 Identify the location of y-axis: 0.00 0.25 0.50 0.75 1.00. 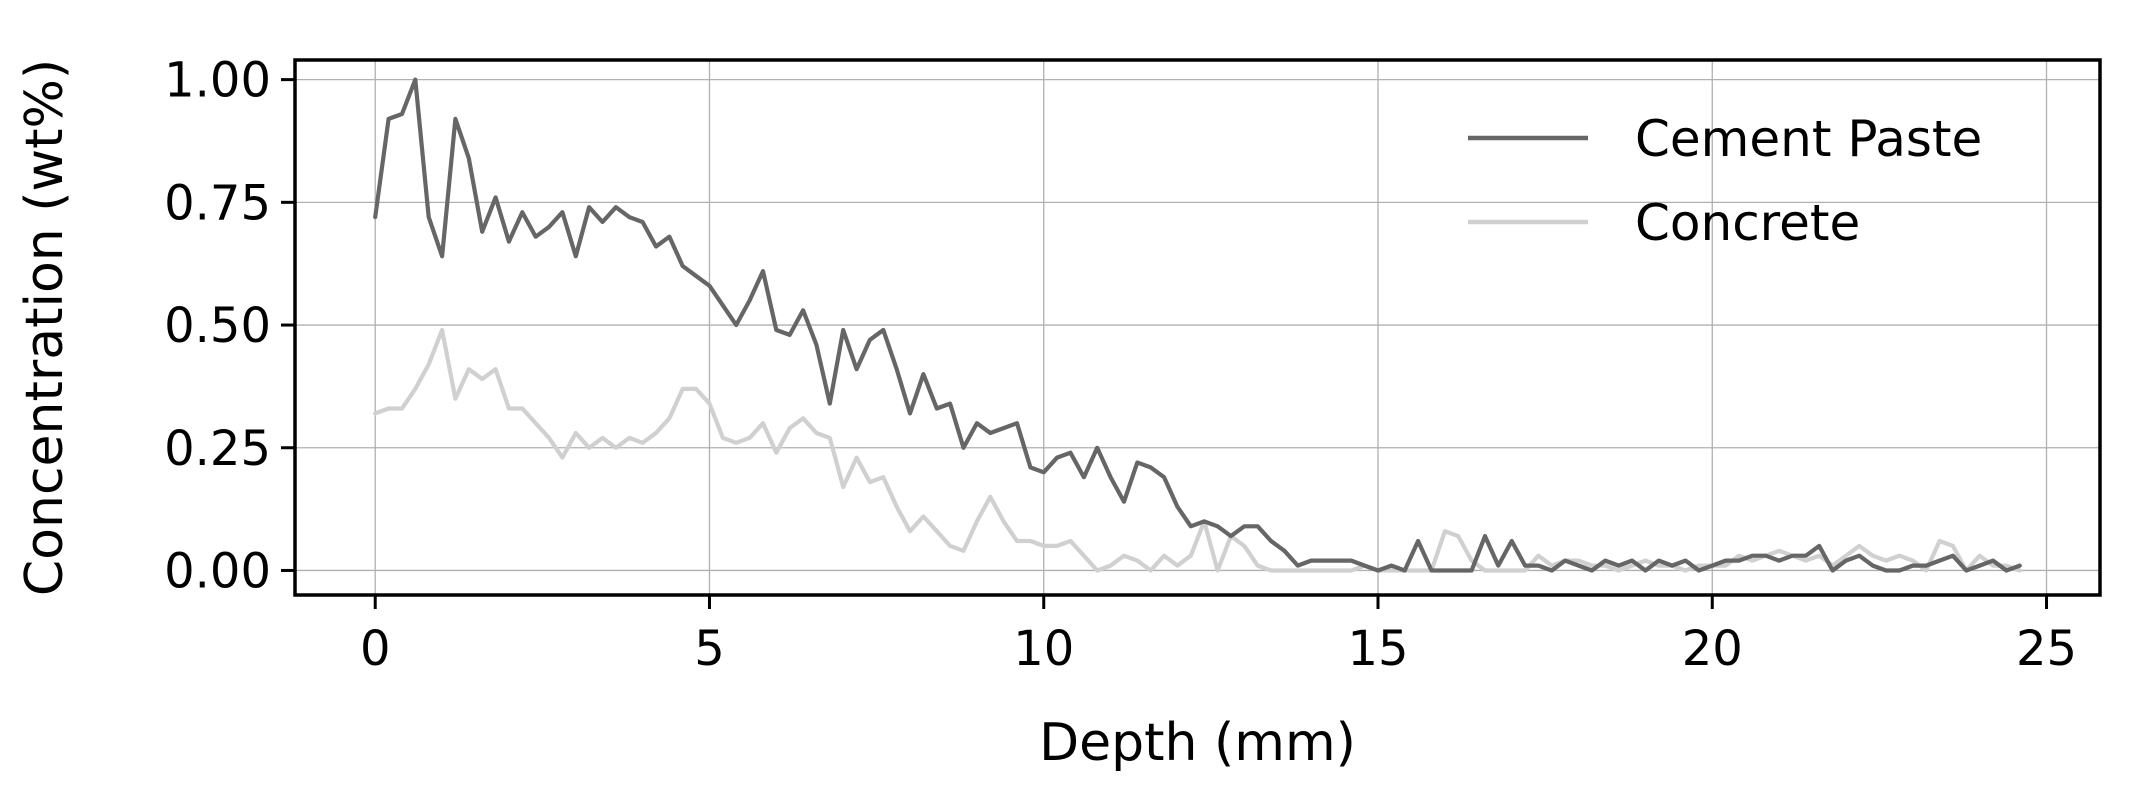
(229, 326).